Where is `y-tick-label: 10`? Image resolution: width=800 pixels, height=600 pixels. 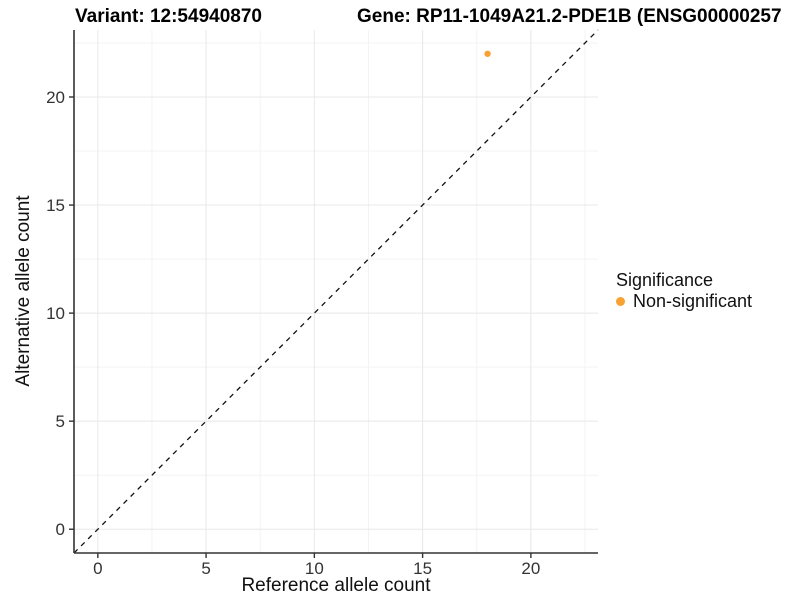 y-tick-label: 10 is located at coordinates (55, 313).